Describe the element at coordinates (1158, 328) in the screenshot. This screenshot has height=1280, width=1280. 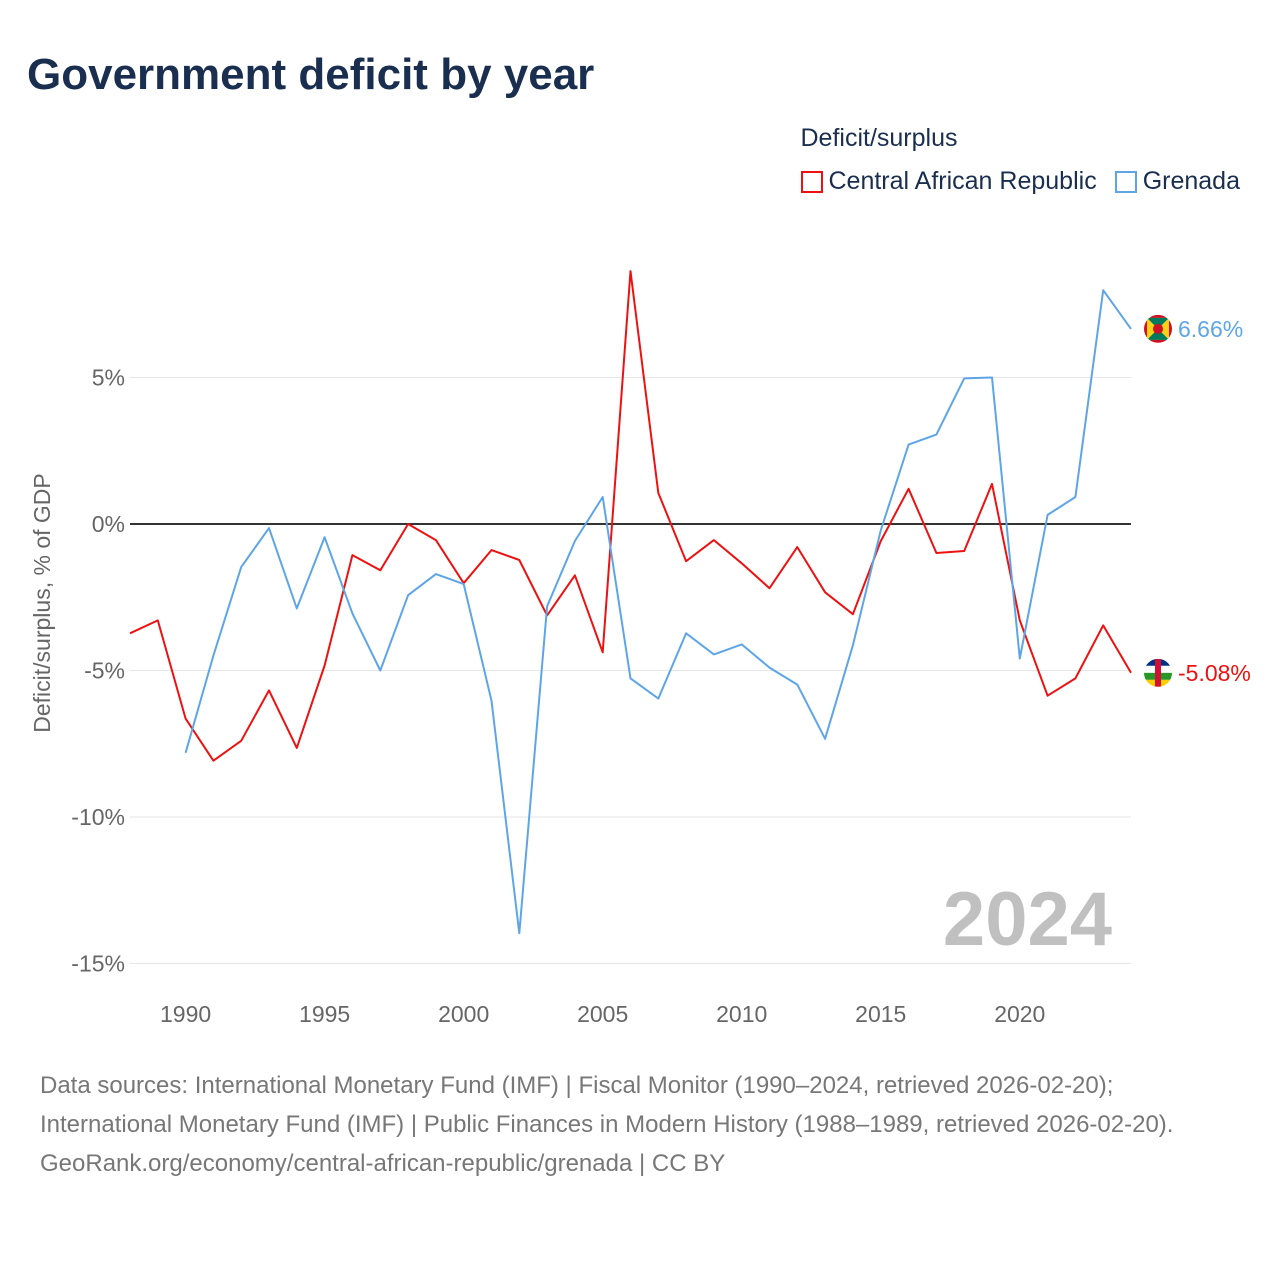
I see `grenada-flag-icon` at that location.